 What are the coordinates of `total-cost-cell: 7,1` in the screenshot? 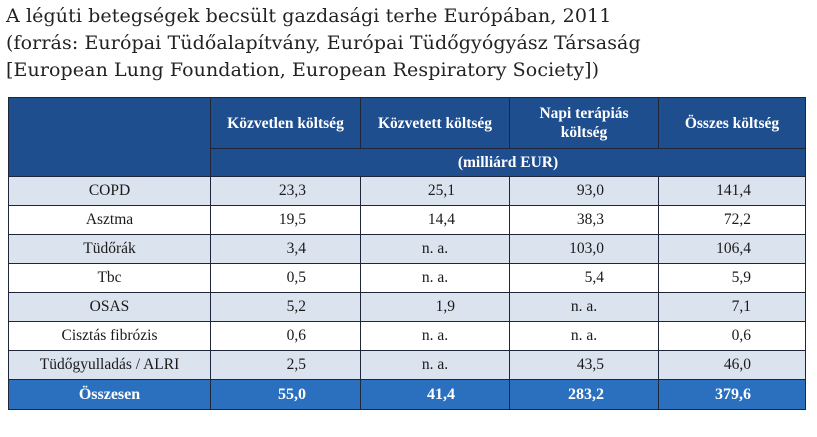 It's located at (732, 307).